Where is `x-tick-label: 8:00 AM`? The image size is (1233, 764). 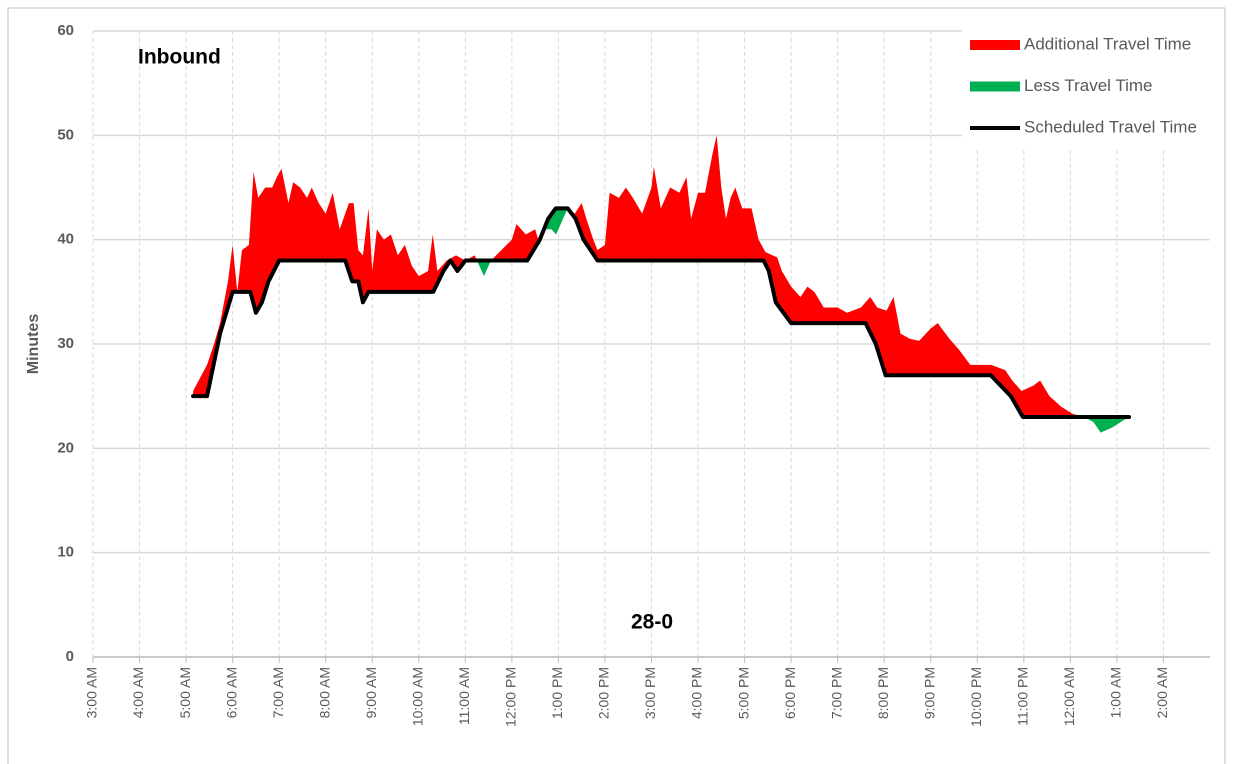 x-tick-label: 8:00 AM is located at coordinates (324, 692).